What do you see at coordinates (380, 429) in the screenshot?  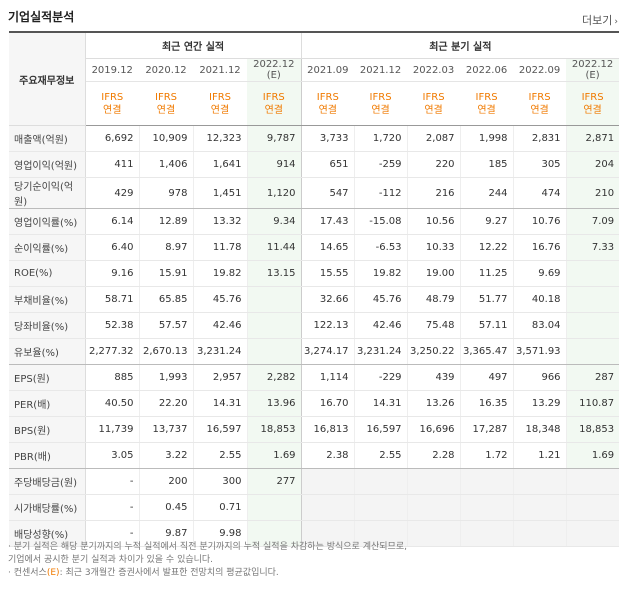 I see `value-cell: 16,597` at bounding box center [380, 429].